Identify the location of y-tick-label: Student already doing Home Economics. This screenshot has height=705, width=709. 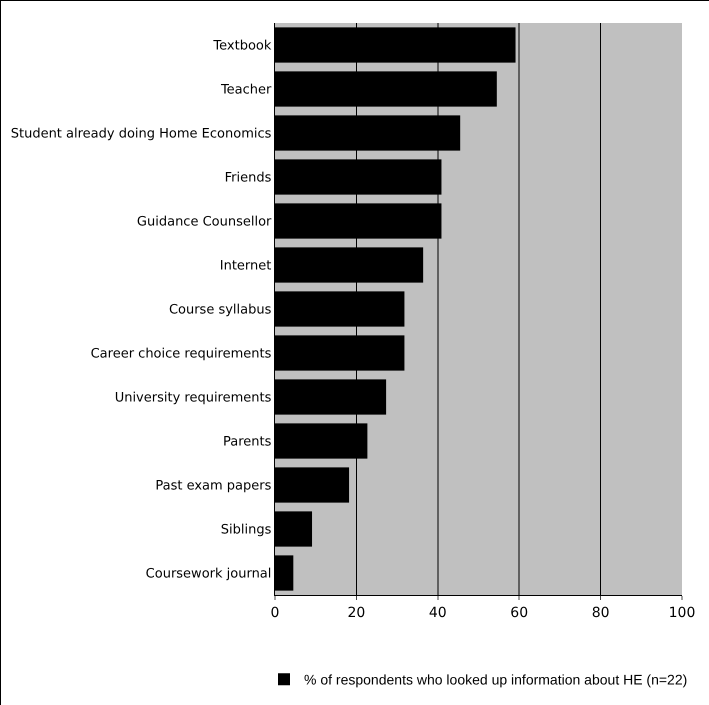
(141, 134).